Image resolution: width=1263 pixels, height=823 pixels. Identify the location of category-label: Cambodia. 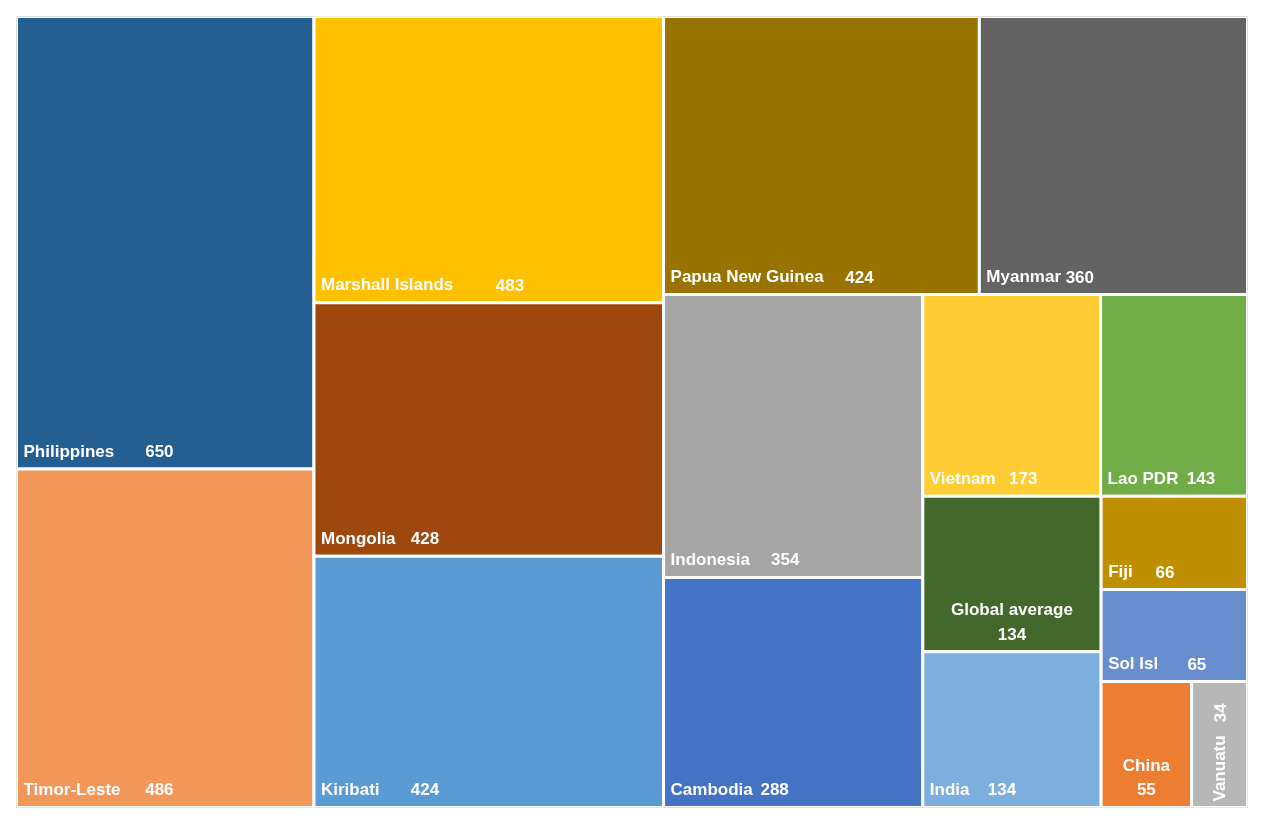
(712, 789).